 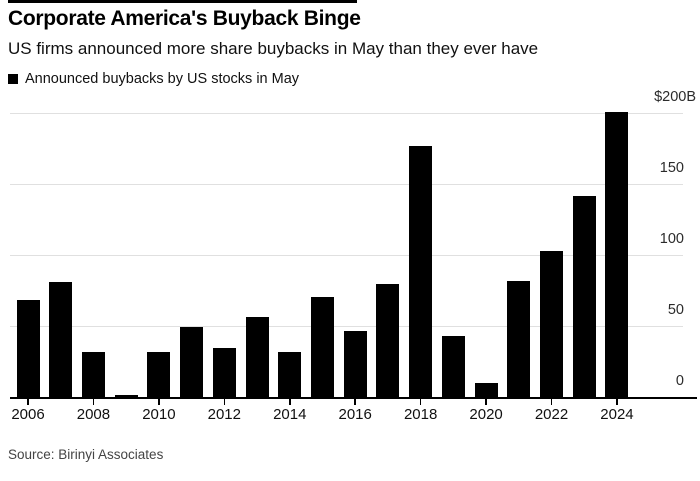 I want to click on bar-2021, so click(x=519, y=339).